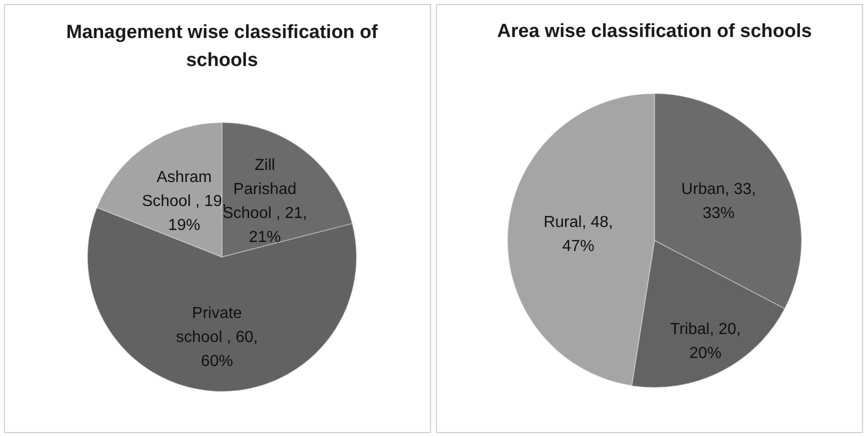 Image resolution: width=866 pixels, height=436 pixels. I want to click on slice-label: Tribal, 20, 20%, so click(705, 341).